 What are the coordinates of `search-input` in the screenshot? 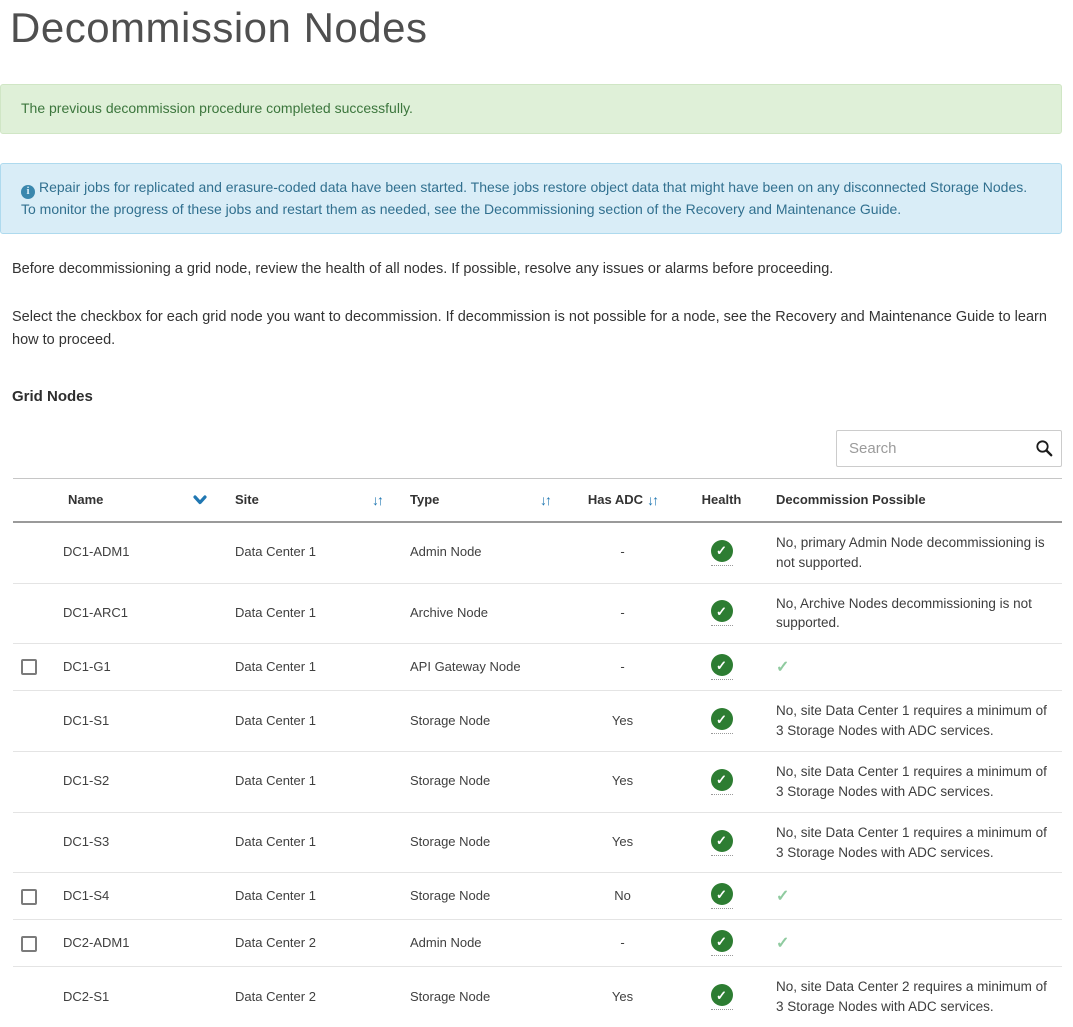 It's located at (949, 448).